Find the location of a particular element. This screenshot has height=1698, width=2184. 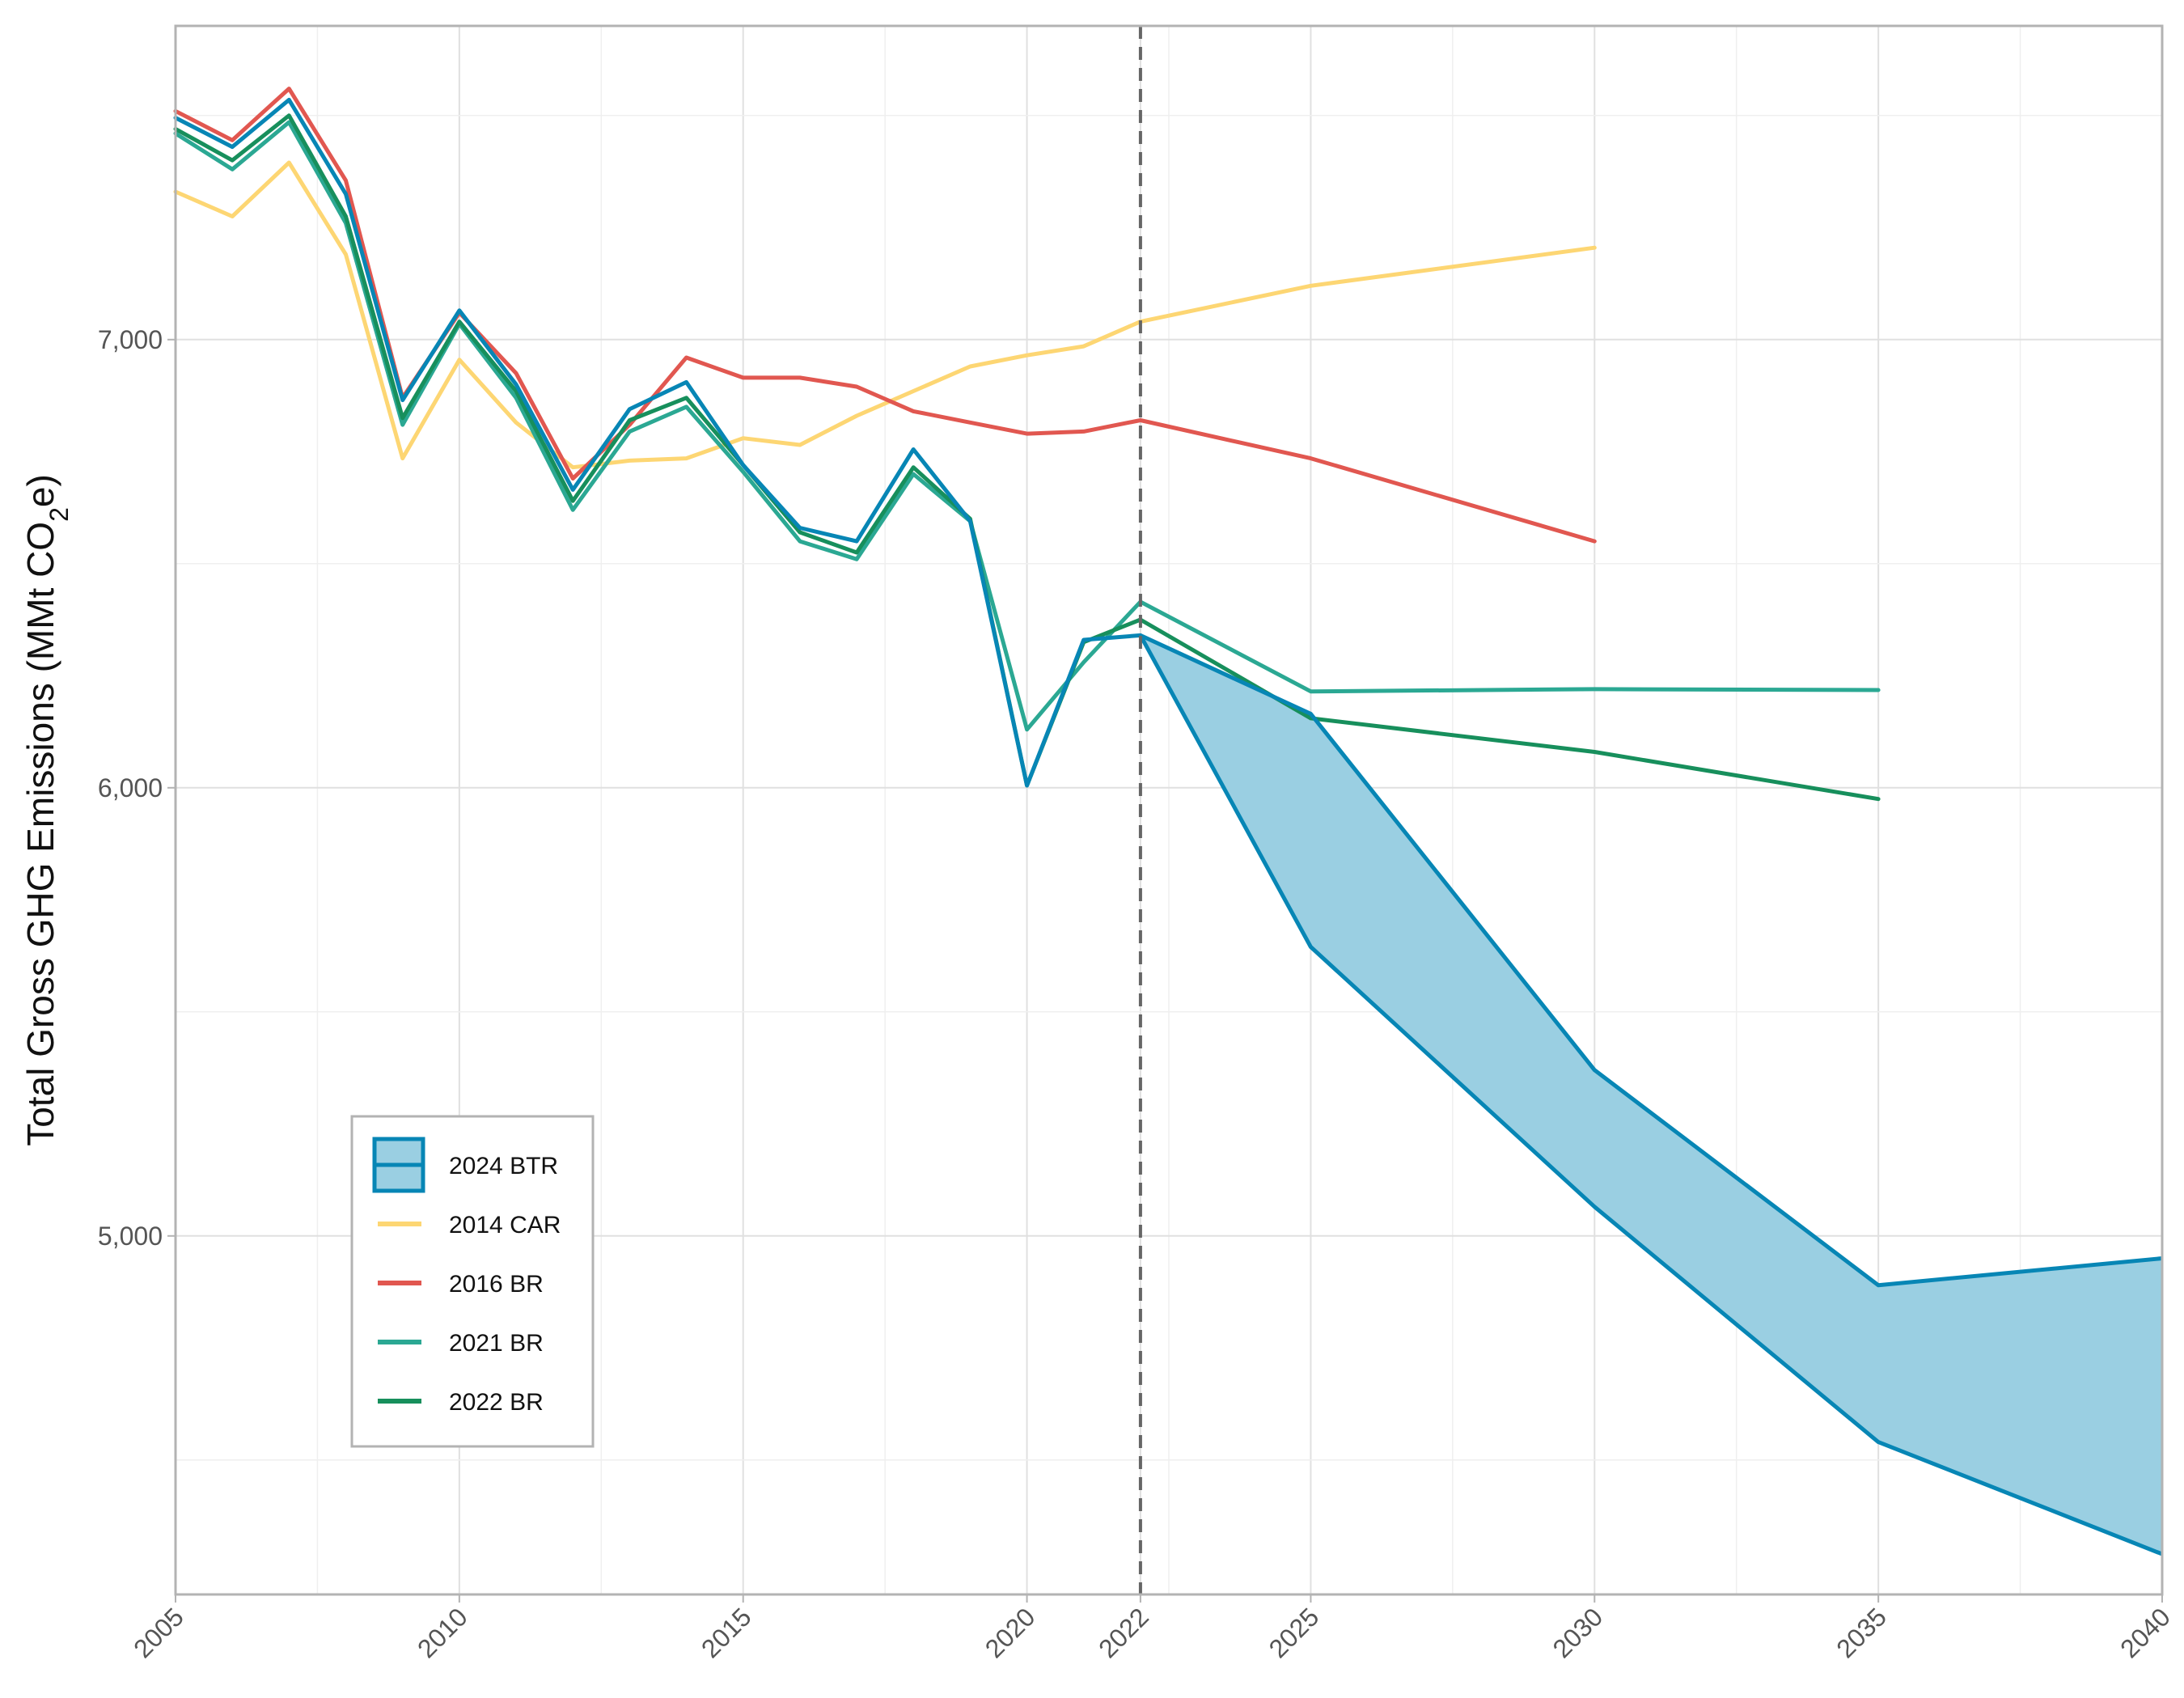

series-line-2014-car is located at coordinates (885, 315).